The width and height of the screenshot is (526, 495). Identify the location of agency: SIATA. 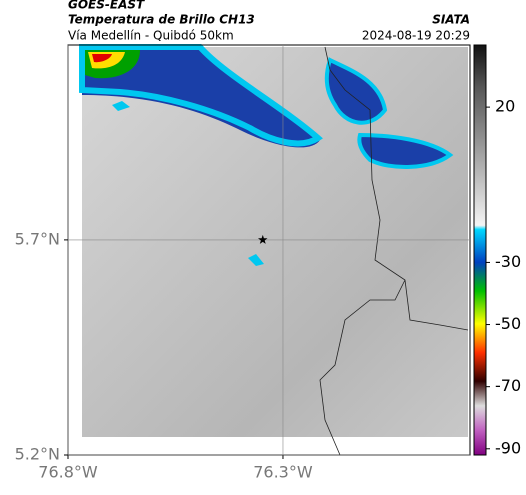
(451, 20).